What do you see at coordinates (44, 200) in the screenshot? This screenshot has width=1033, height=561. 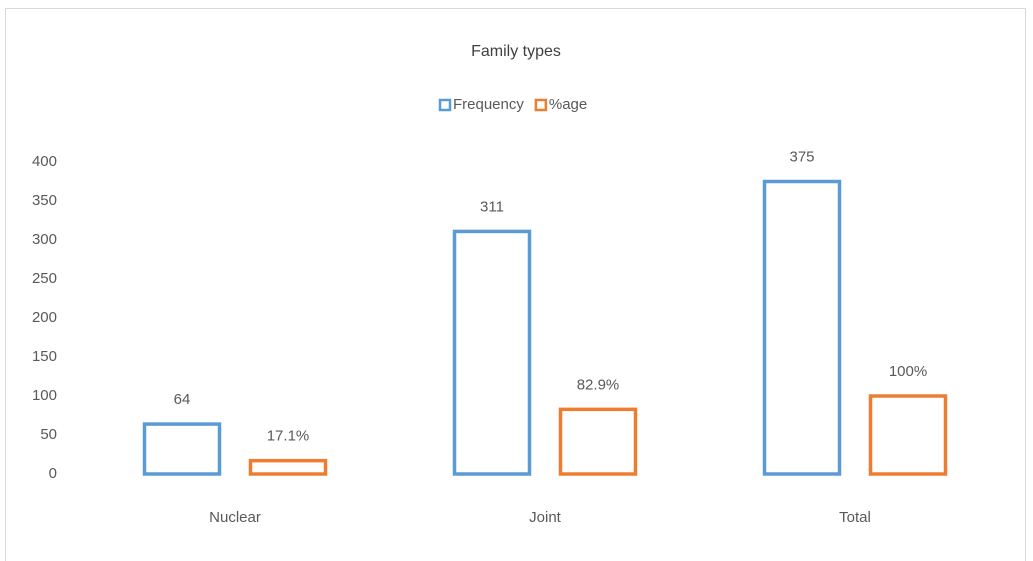 I see `y-tick-label: 350` at bounding box center [44, 200].